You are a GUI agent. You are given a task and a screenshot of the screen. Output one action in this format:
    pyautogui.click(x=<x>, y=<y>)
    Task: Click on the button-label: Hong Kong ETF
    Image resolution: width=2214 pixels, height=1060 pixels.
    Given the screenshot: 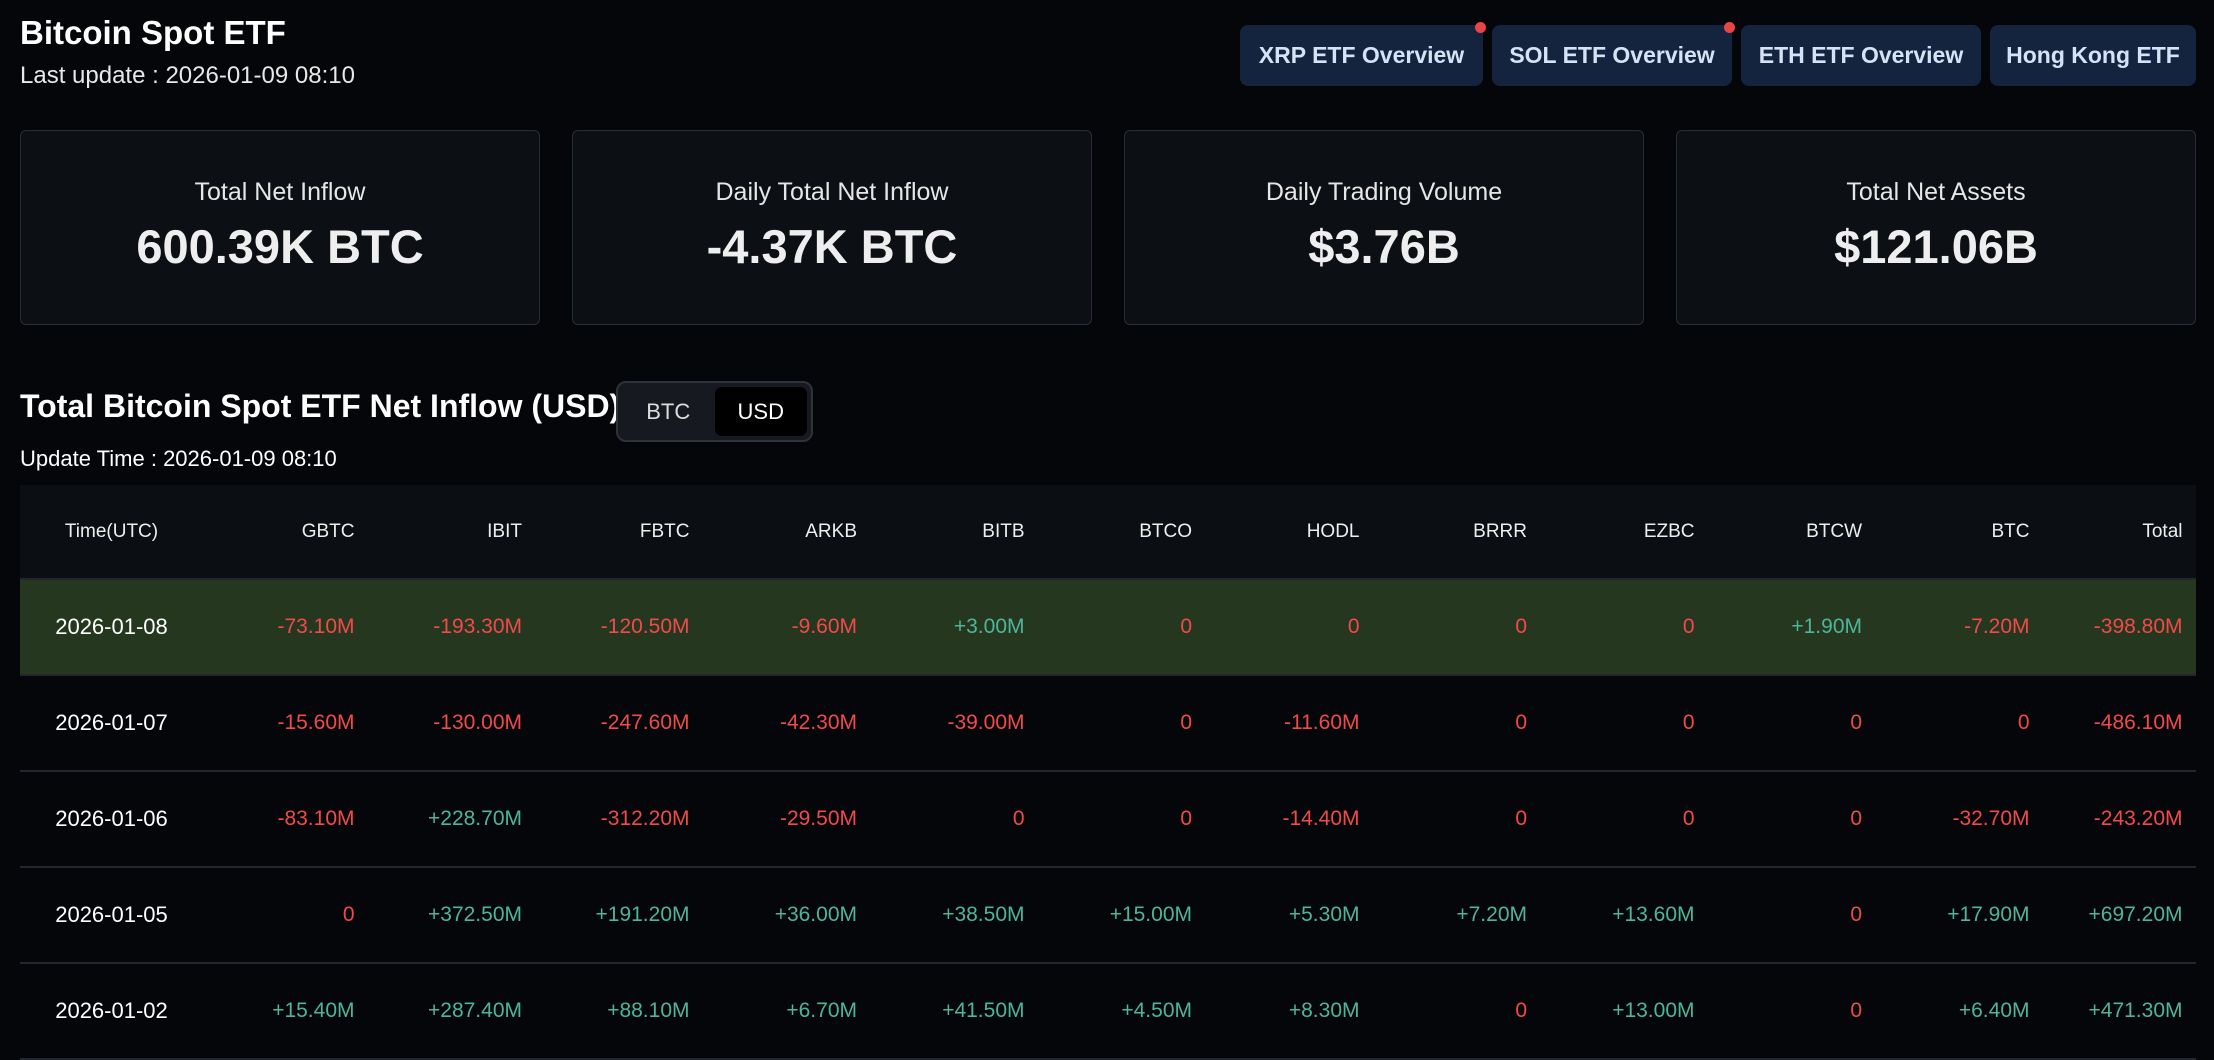 What is the action you would take?
    pyautogui.click(x=2093, y=55)
    